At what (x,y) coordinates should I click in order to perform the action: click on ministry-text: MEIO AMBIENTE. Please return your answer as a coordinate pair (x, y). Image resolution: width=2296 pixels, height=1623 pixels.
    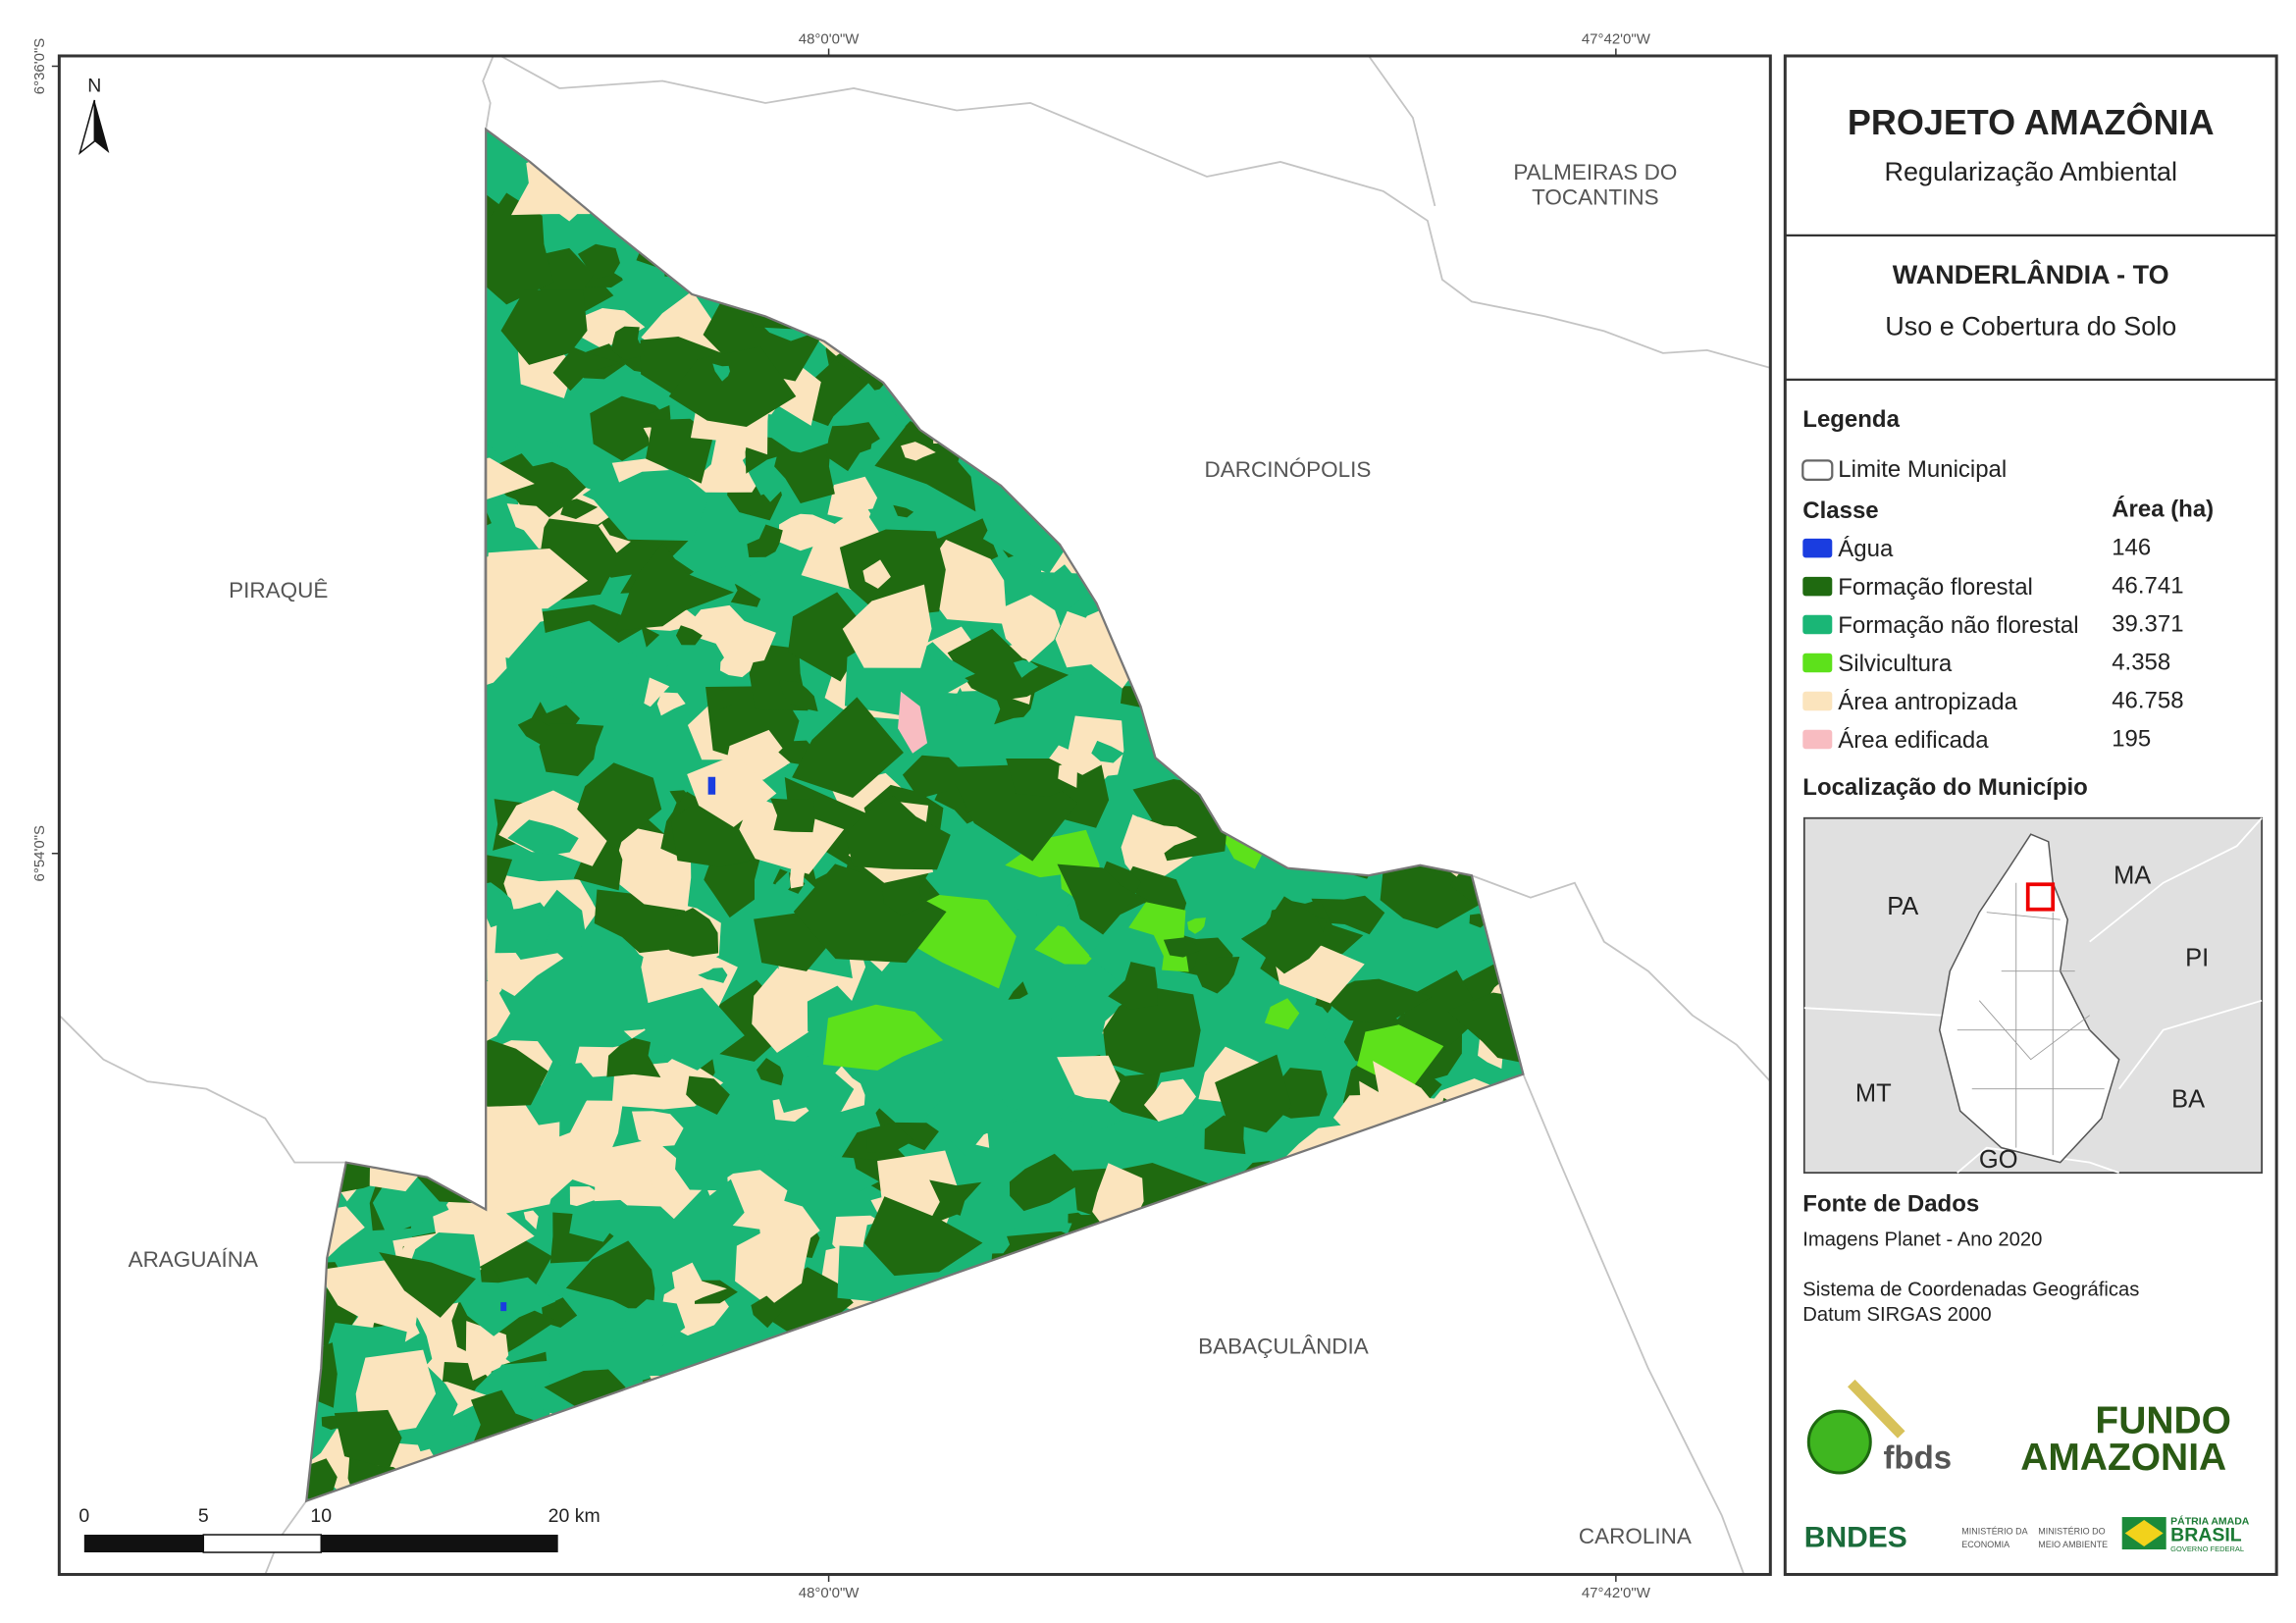
    Looking at the image, I should click on (2073, 1544).